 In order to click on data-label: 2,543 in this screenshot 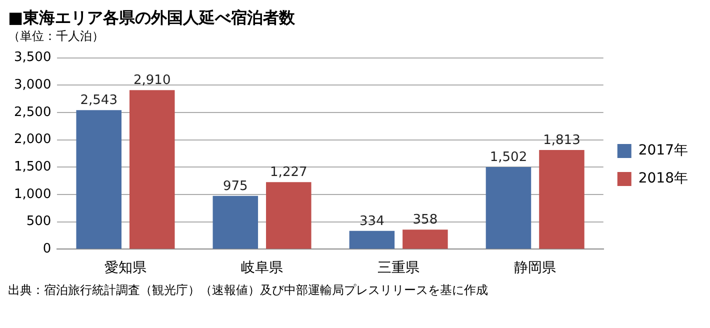, I will do `click(99, 100)`.